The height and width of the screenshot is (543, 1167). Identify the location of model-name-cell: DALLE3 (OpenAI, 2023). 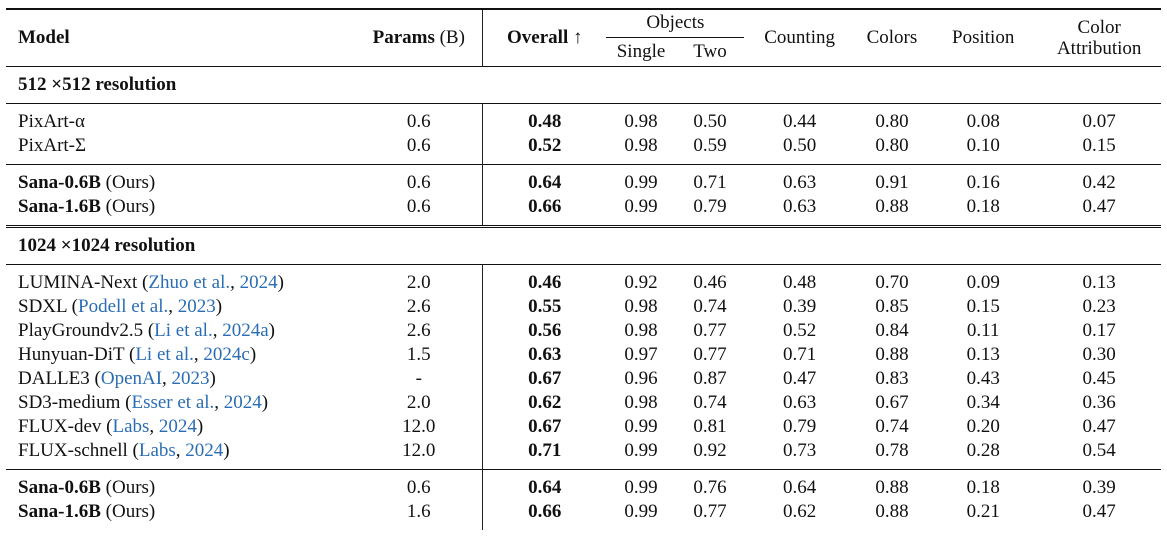
(117, 378).